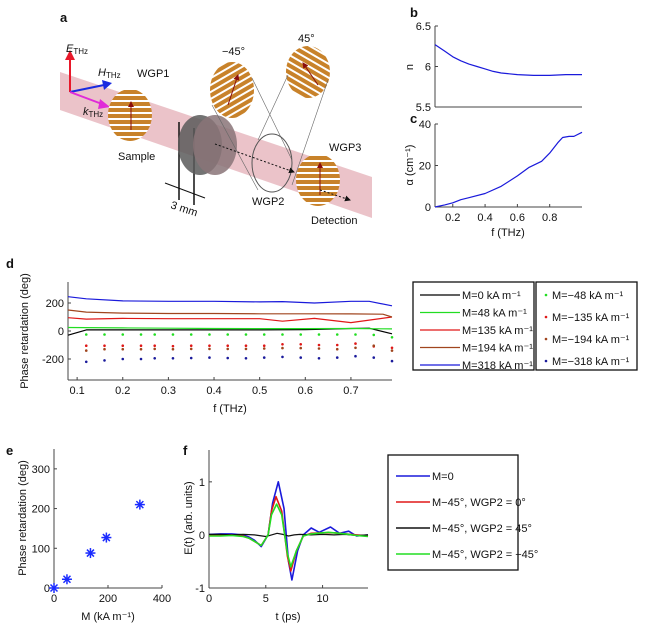  What do you see at coordinates (494, 314) in the screenshot?
I see `legend-entry: M=48 kA m⁻¹` at bounding box center [494, 314].